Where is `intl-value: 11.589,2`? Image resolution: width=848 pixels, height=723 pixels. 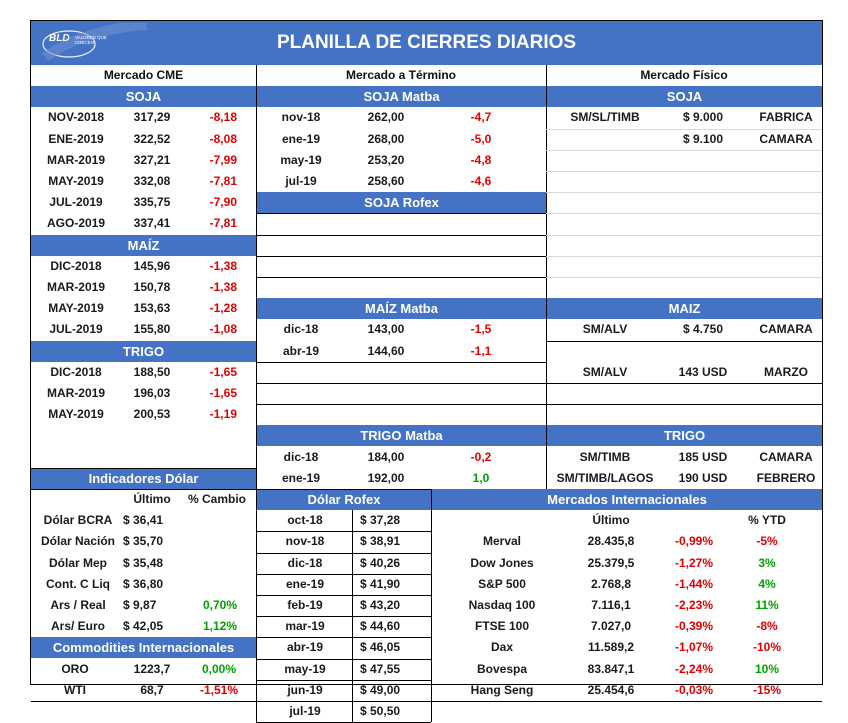
intl-value: 11.589,2 is located at coordinates (611, 647).